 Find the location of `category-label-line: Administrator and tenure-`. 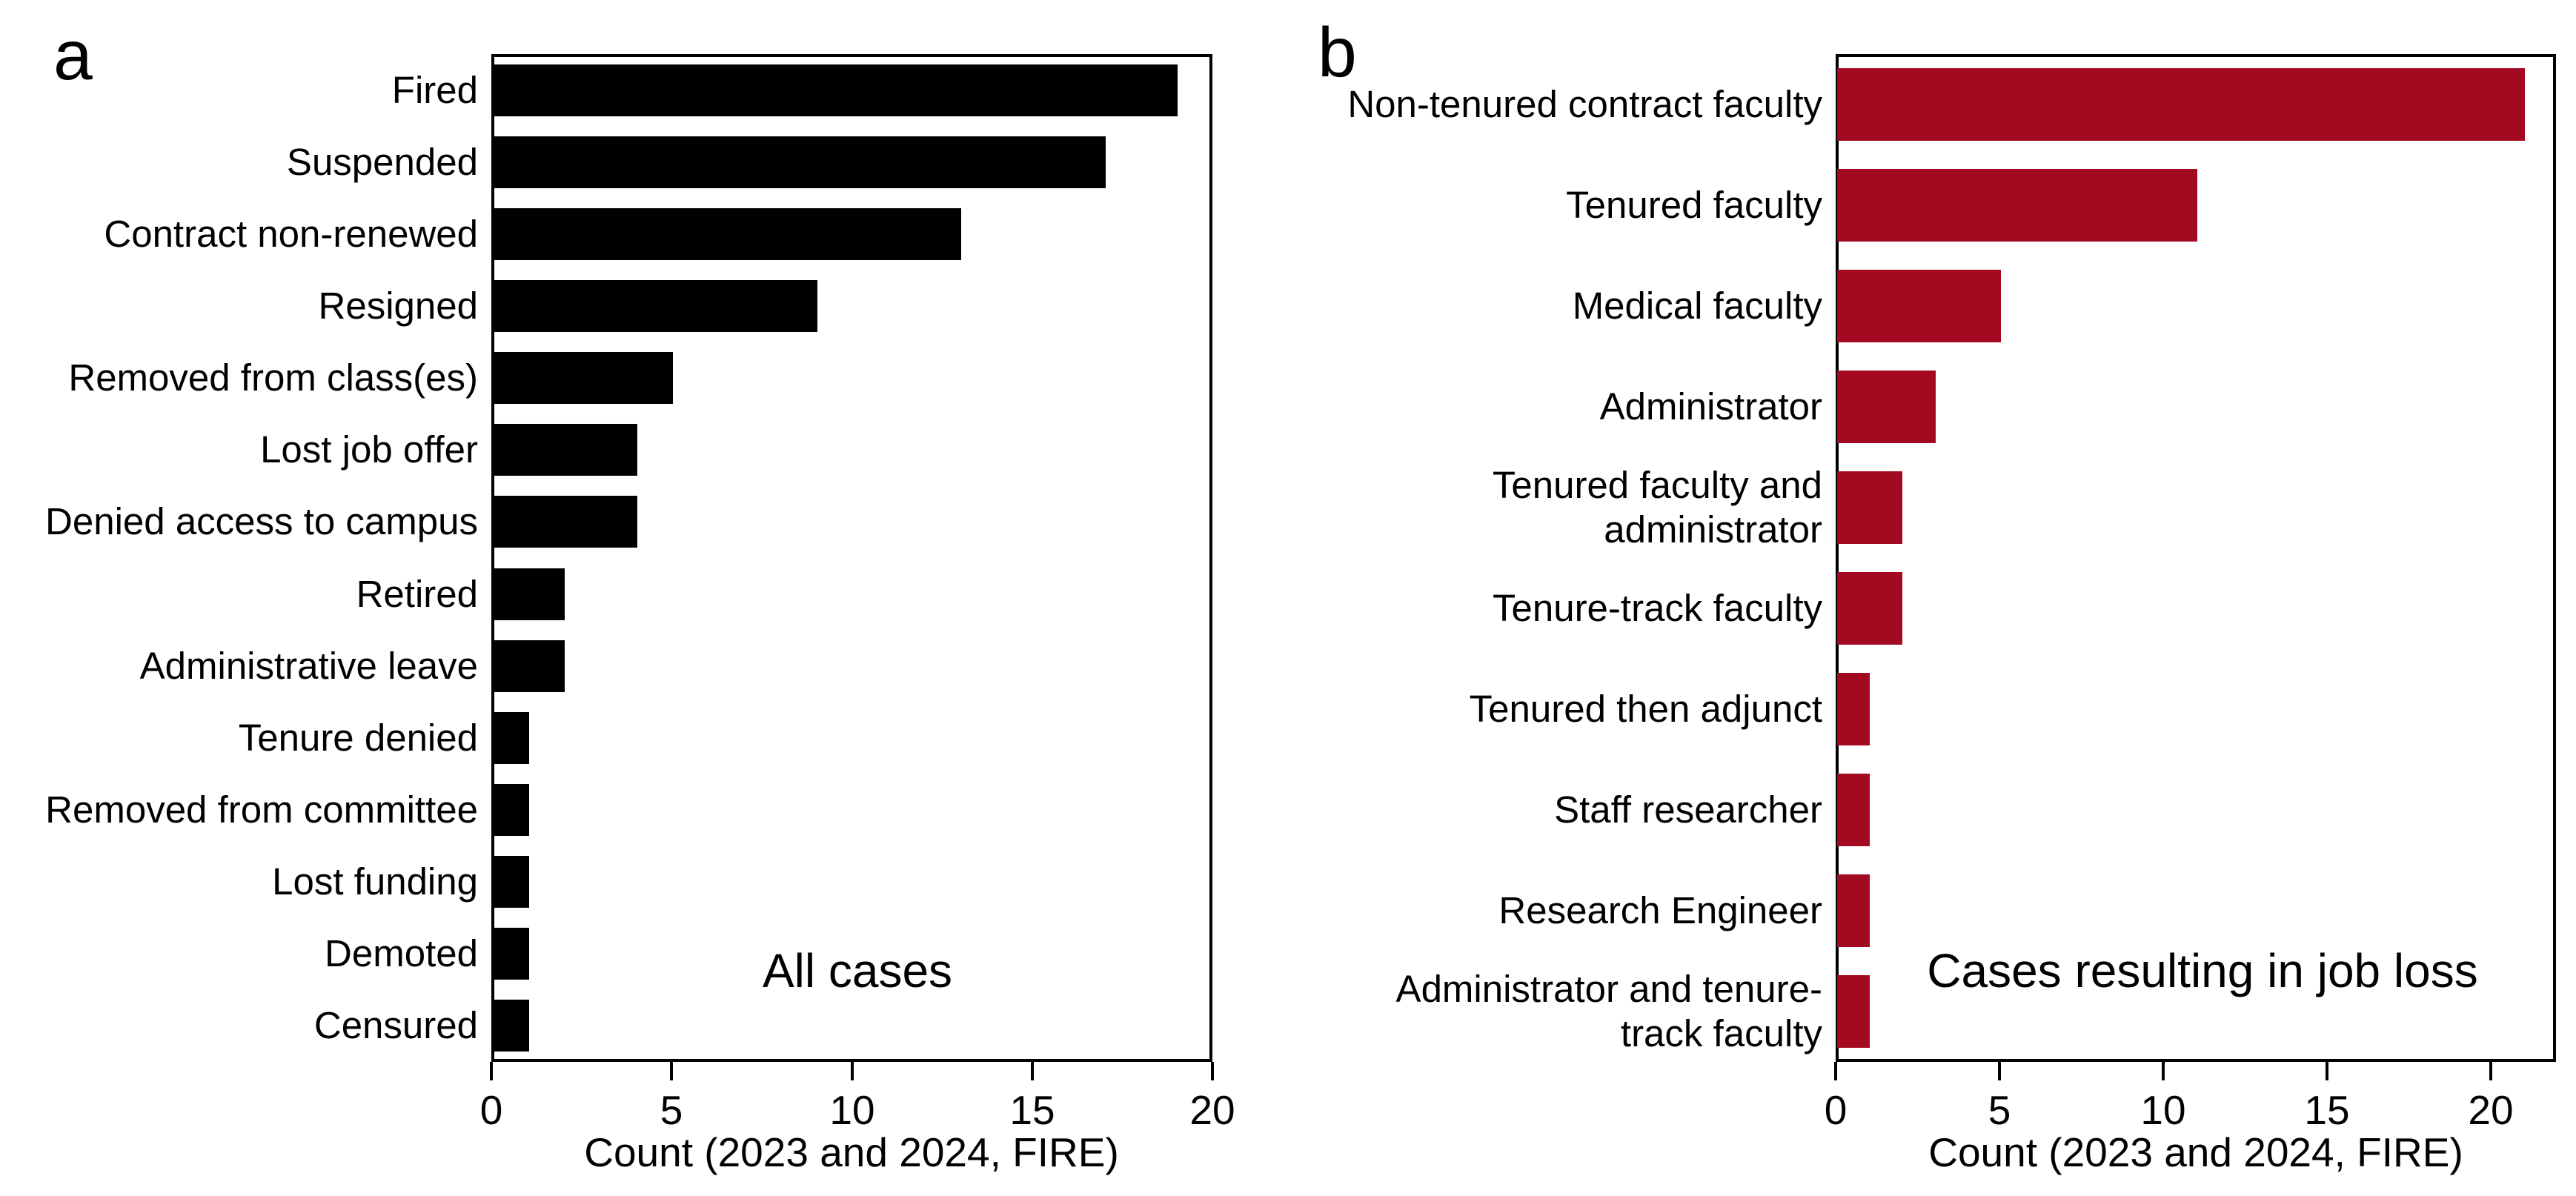

category-label-line: Administrator and tenure- is located at coordinates (1609, 989).